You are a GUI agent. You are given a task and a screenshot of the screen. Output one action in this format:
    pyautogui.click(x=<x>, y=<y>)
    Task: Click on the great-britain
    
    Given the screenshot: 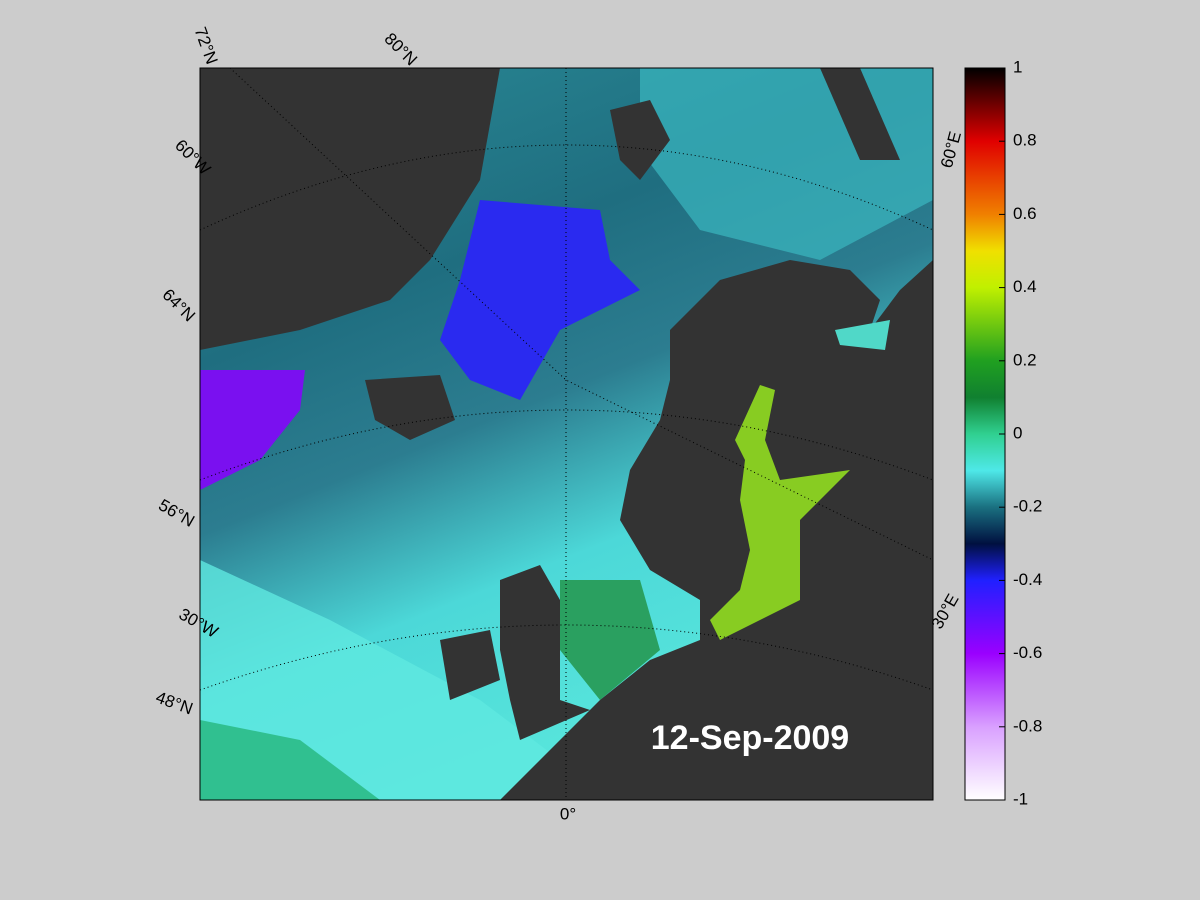 What is the action you would take?
    pyautogui.click(x=545, y=652)
    